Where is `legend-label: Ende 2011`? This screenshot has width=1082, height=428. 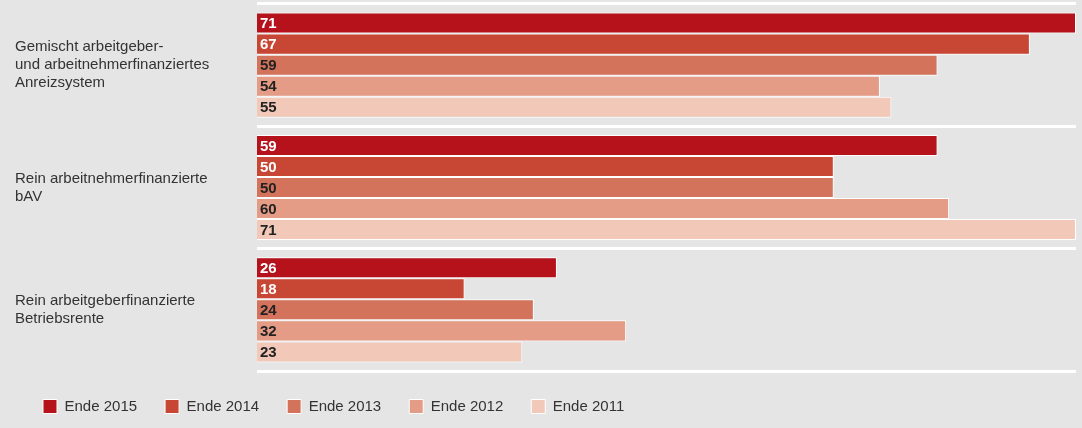
legend-label: Ende 2011 is located at coordinates (588, 405).